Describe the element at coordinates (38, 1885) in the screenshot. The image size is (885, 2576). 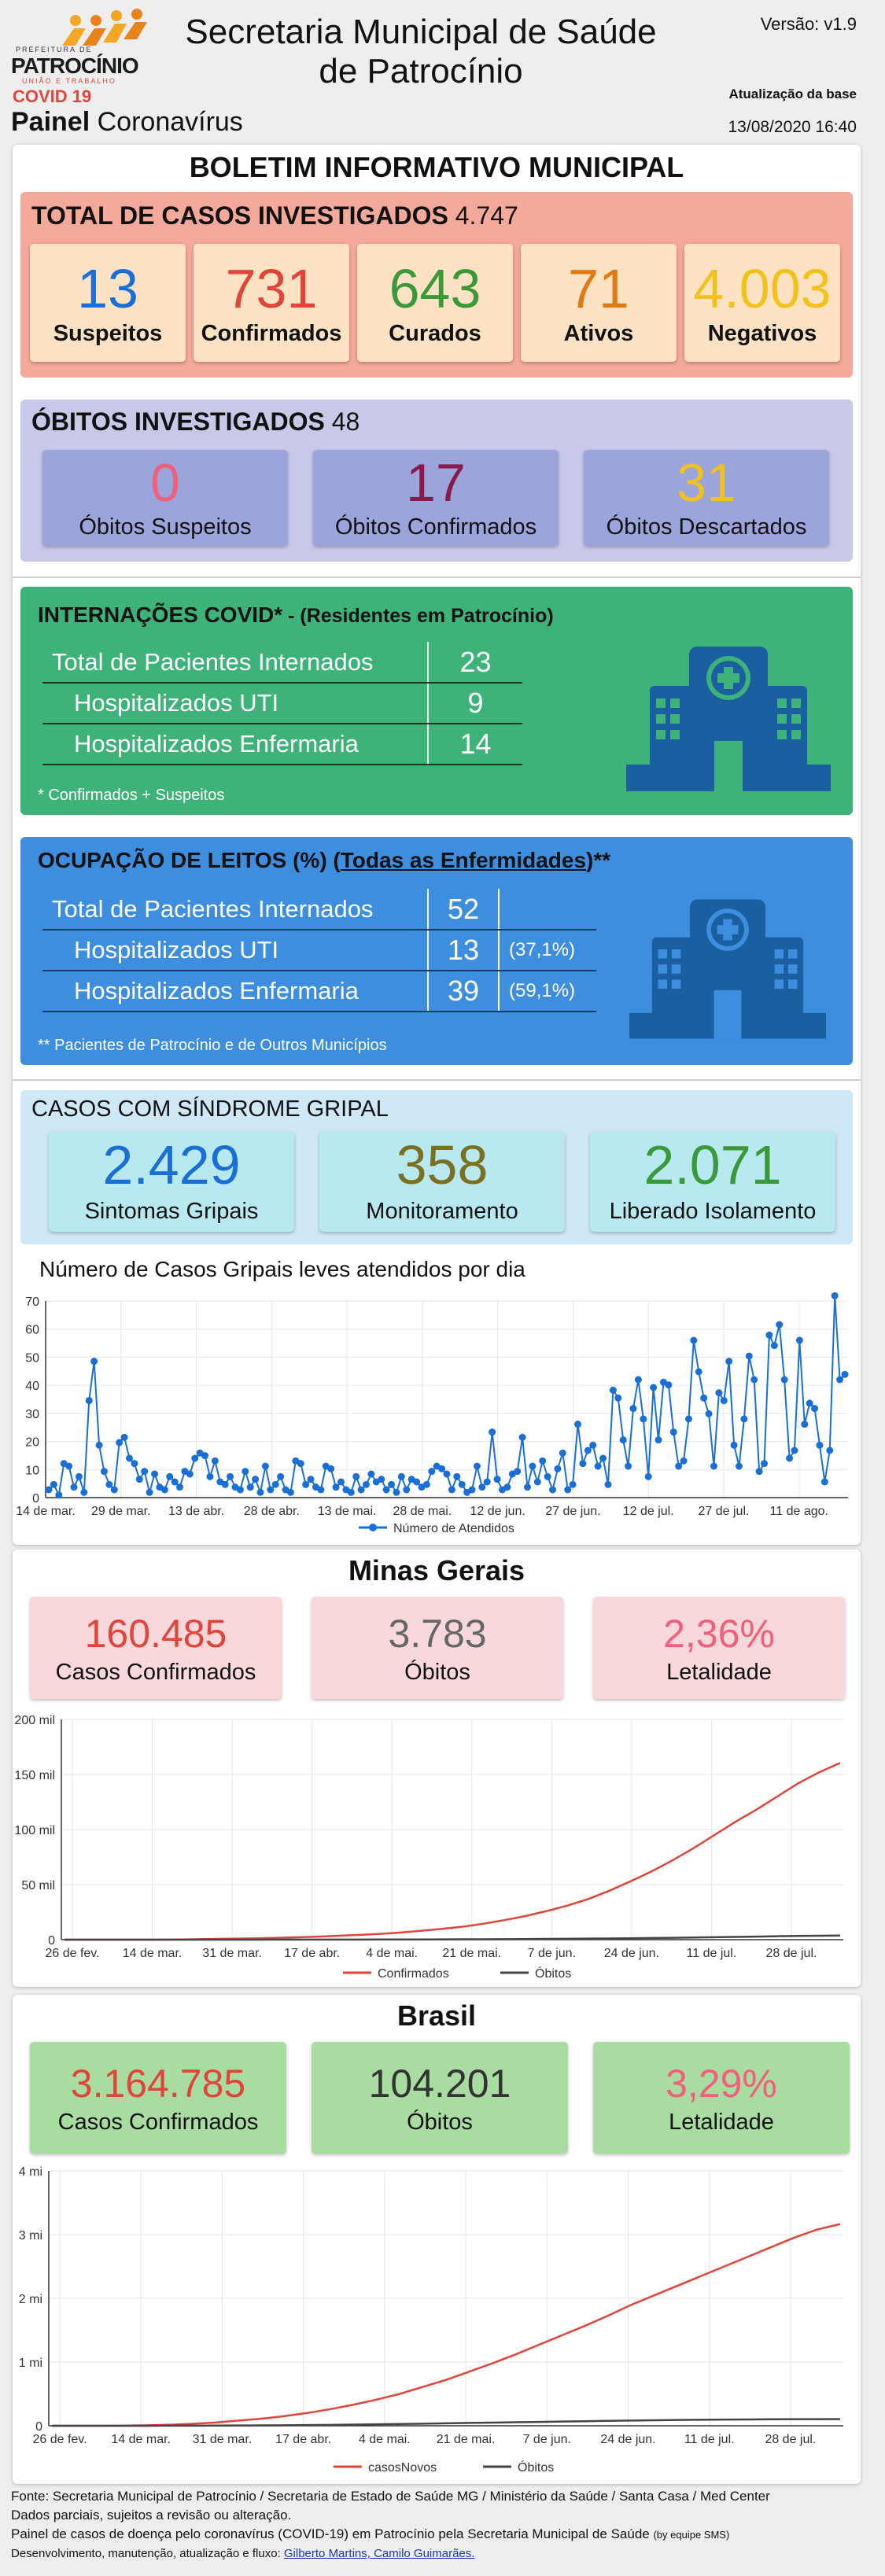
I see `y-tick-label: 50 mil` at that location.